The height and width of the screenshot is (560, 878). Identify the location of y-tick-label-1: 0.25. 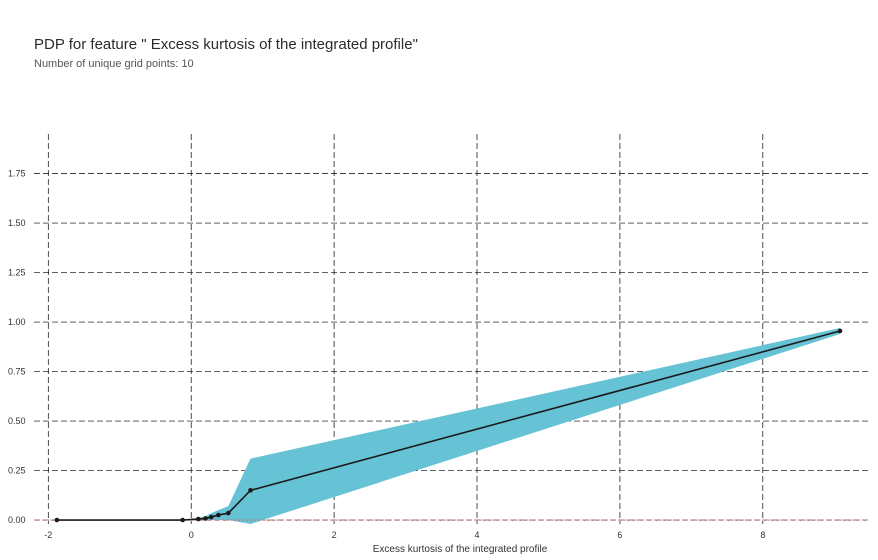
(17, 471).